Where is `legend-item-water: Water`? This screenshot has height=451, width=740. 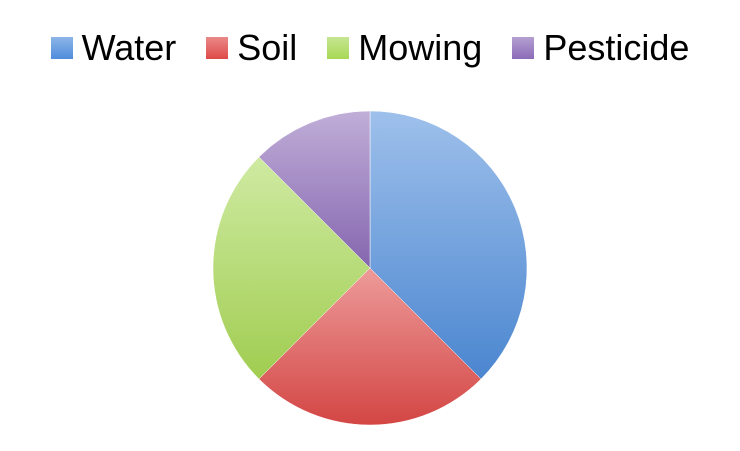 legend-item-water: Water is located at coordinates (113, 47).